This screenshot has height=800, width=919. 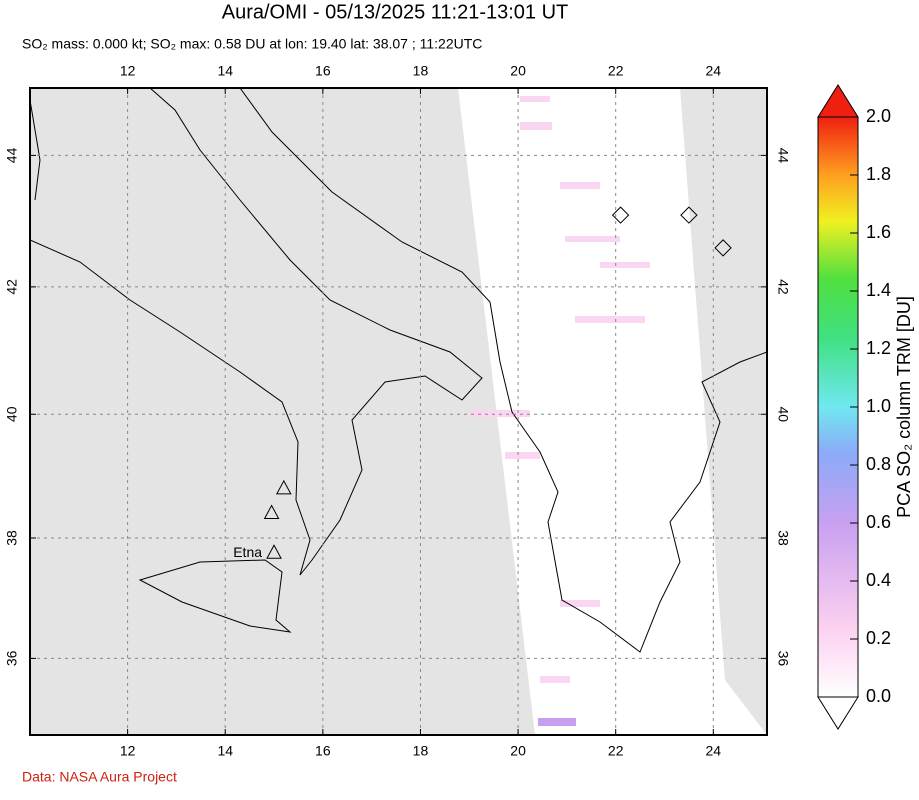 I want to click on colorbar-max-arrow, so click(x=838, y=101).